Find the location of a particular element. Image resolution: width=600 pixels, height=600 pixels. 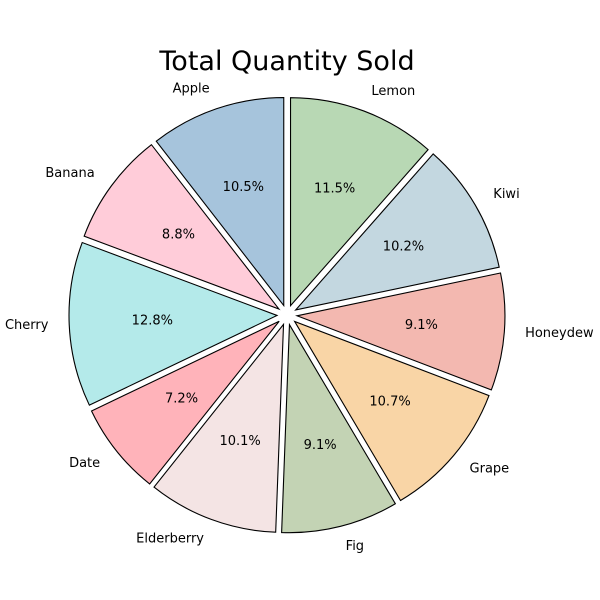

slice-value-cherry: 12.8% is located at coordinates (152, 320).